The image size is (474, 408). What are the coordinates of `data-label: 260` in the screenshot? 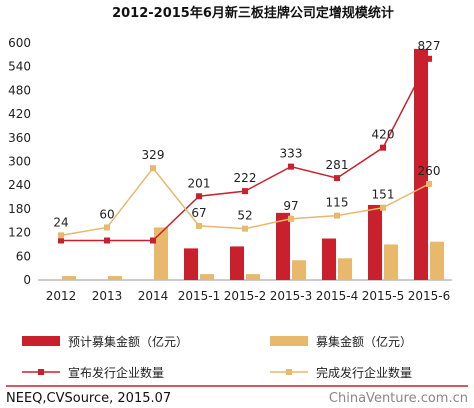 It's located at (429, 171).